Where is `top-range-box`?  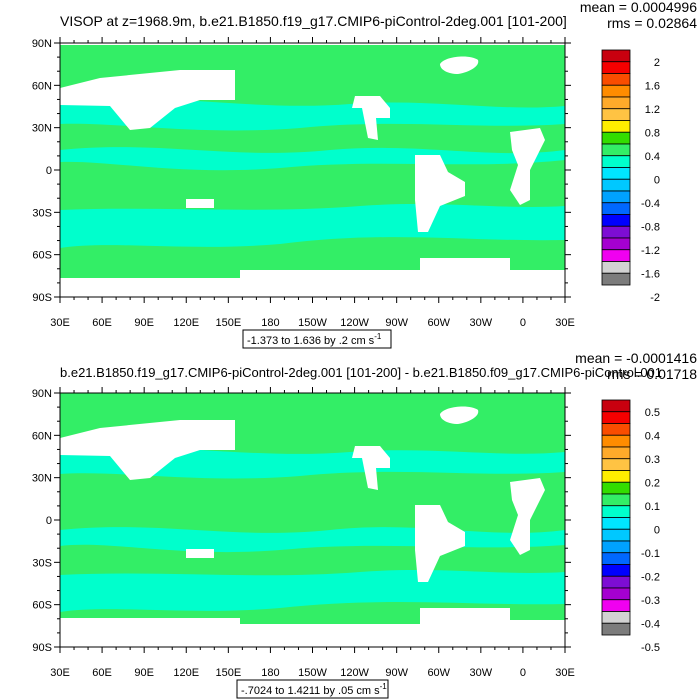
top-range-box is located at coordinates (317, 339).